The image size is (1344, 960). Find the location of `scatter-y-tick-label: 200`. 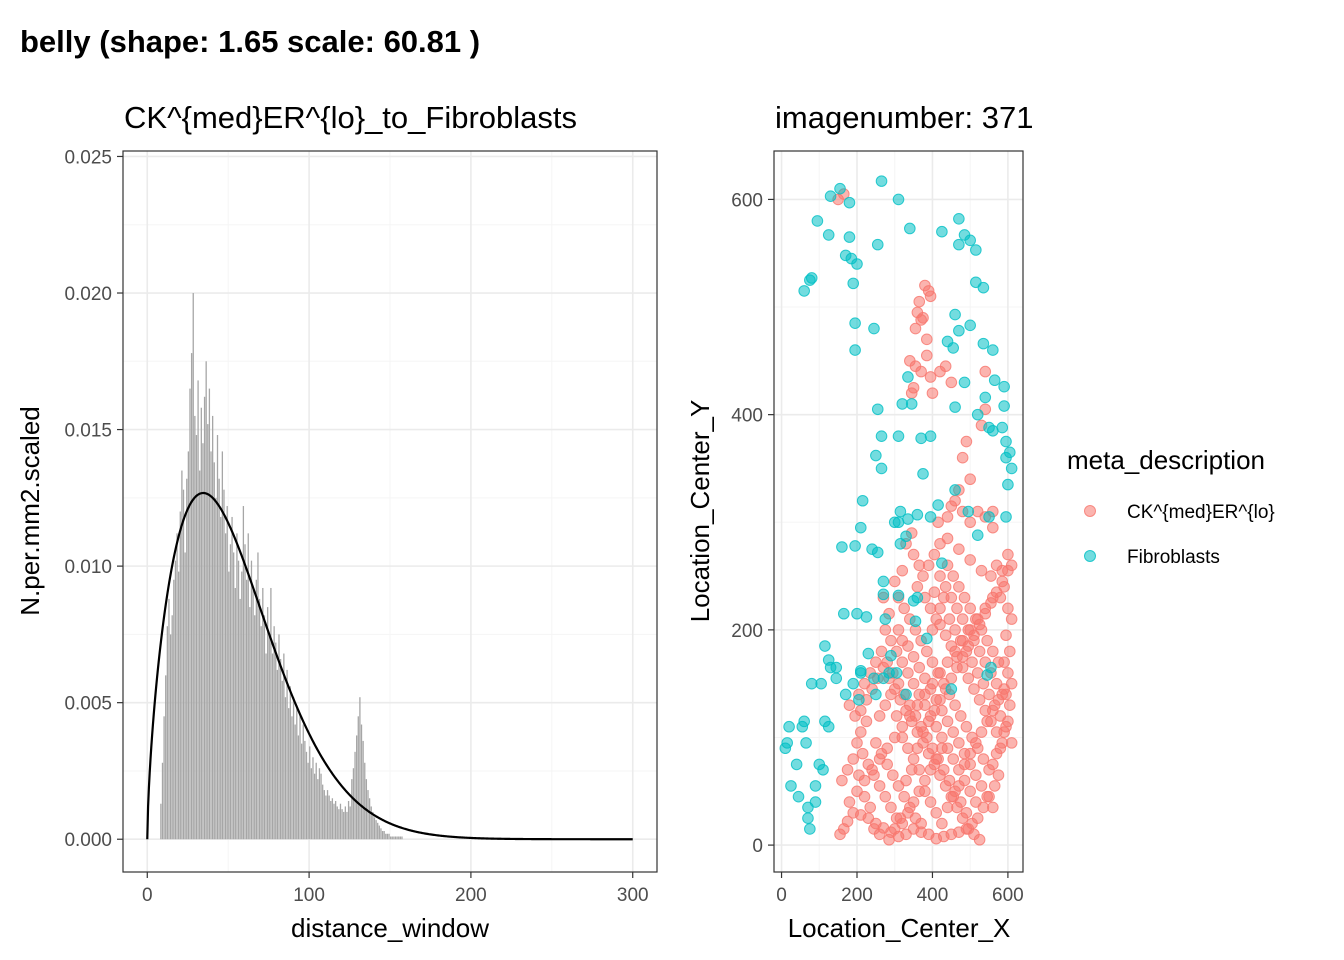

scatter-y-tick-label: 200 is located at coordinates (747, 631).